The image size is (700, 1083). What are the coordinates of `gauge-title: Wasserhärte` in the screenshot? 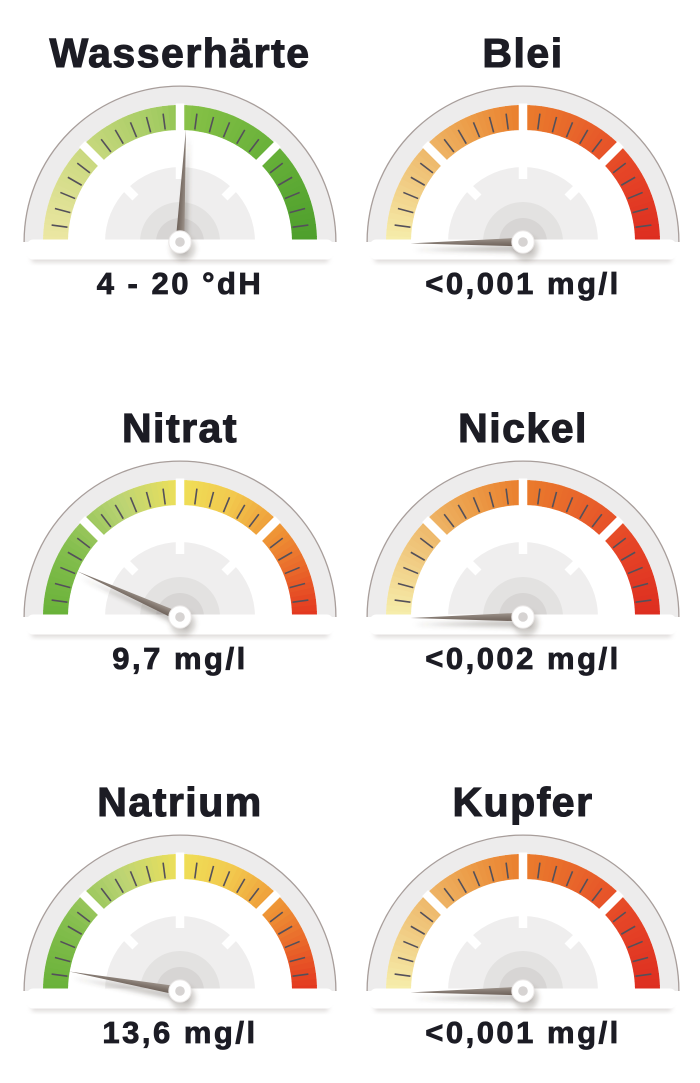 It's located at (180, 52).